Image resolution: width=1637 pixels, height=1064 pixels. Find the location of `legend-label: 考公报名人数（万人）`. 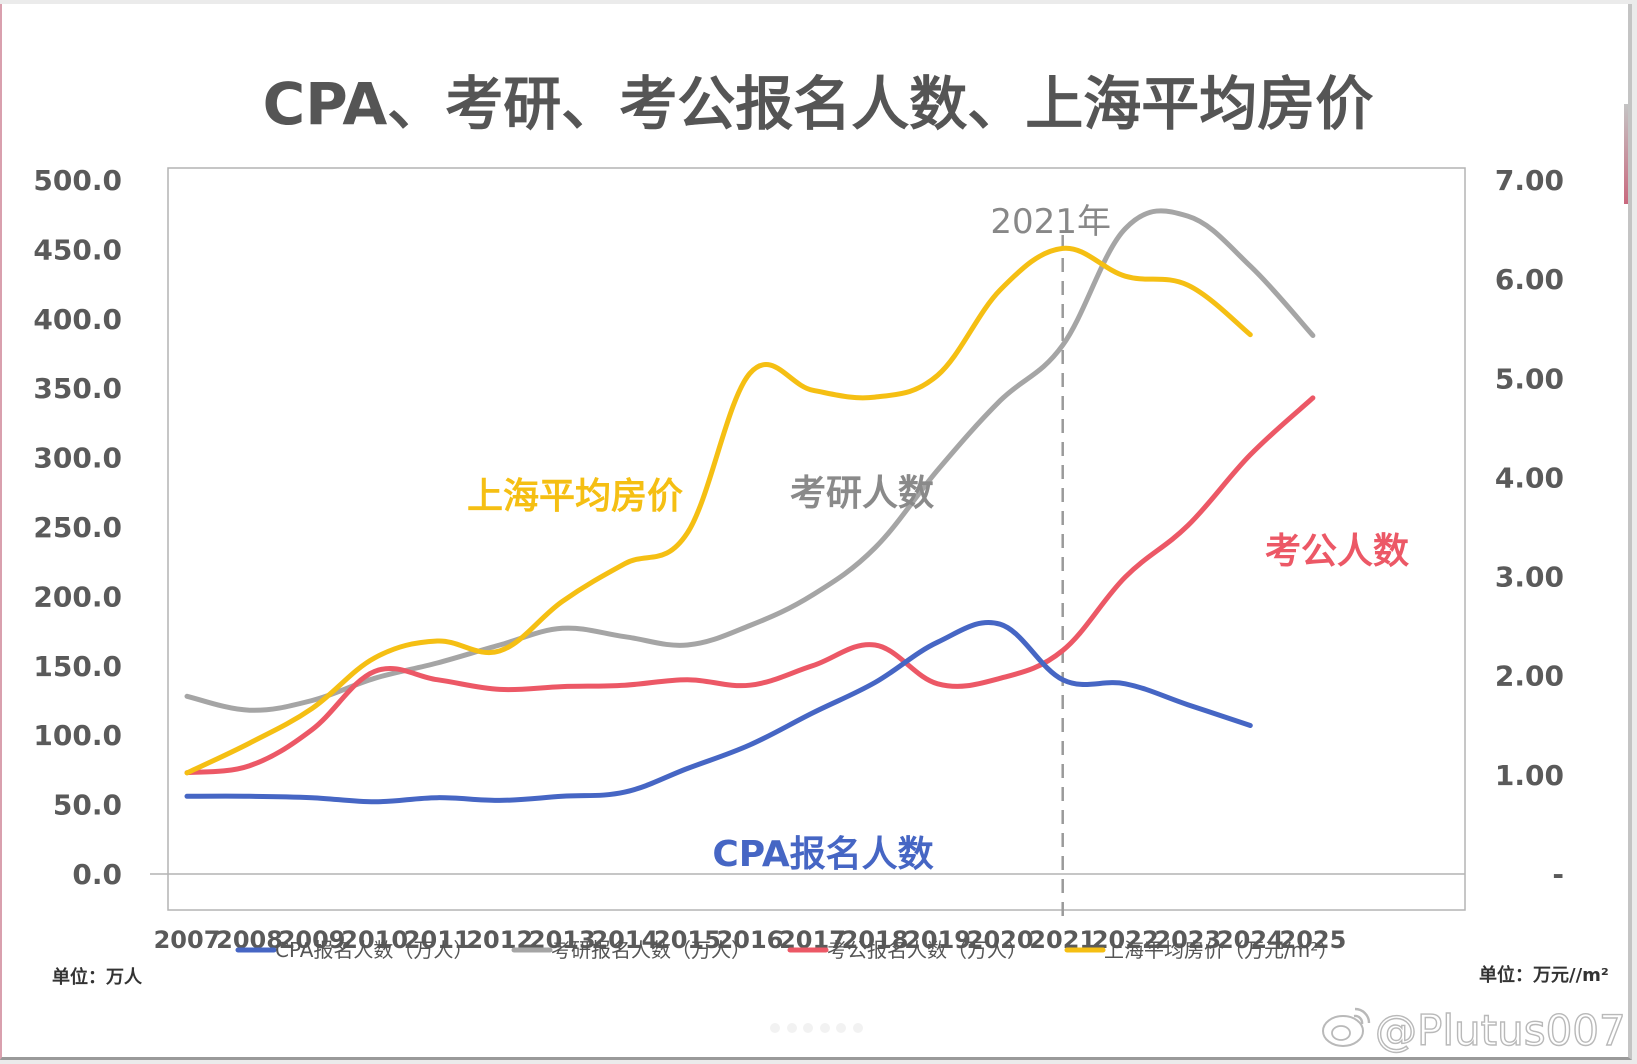

legend-label: 考公报名人数（万人） is located at coordinates (927, 950).